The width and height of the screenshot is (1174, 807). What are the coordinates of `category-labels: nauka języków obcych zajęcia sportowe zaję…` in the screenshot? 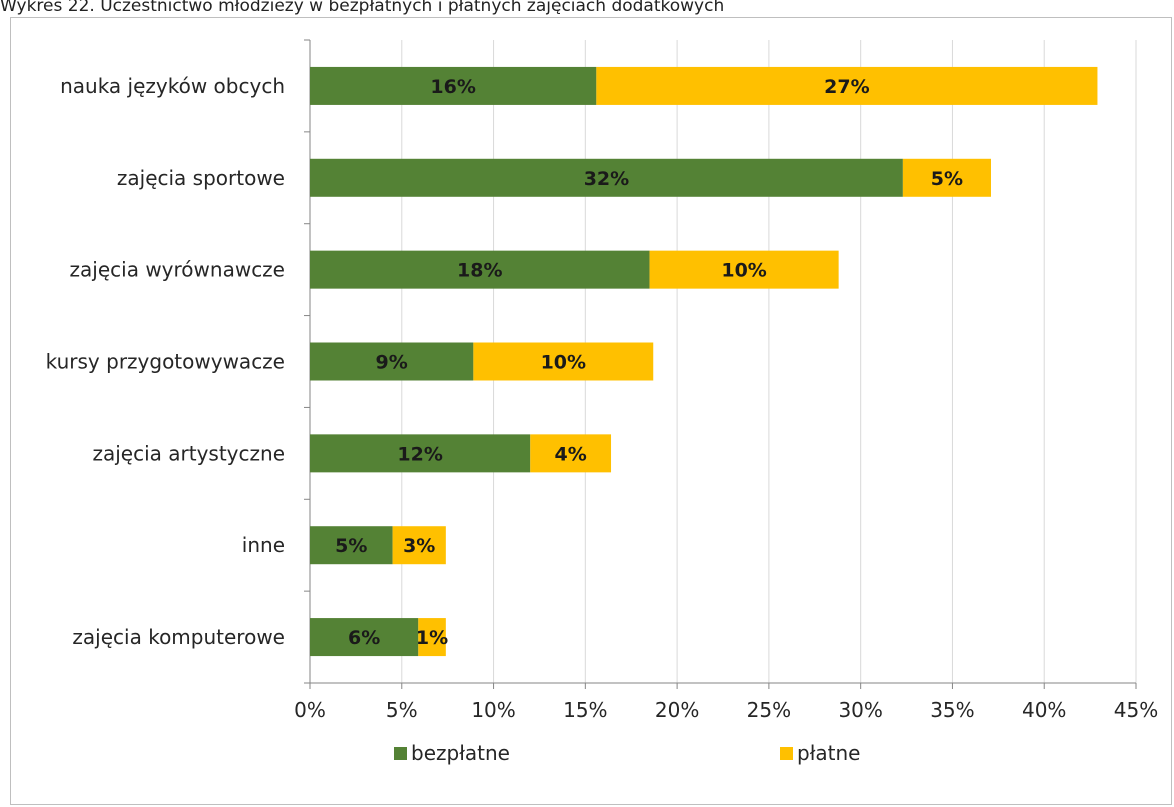 It's located at (165, 361).